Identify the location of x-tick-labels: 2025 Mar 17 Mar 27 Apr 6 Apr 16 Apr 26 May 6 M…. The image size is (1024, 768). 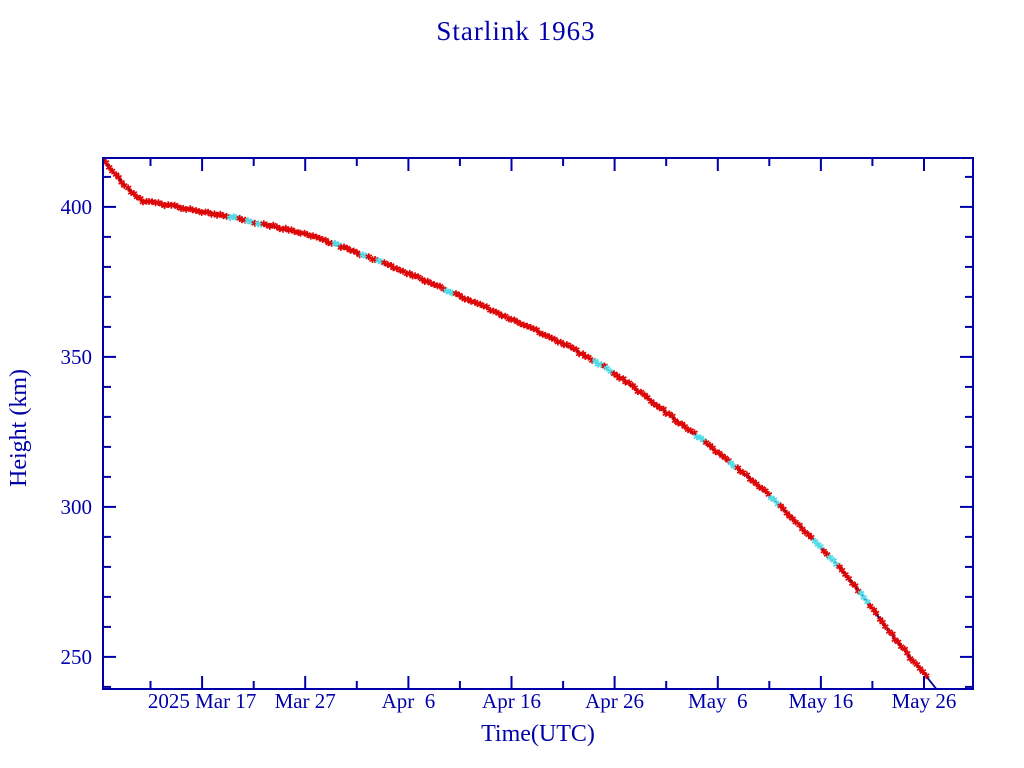
(552, 701).